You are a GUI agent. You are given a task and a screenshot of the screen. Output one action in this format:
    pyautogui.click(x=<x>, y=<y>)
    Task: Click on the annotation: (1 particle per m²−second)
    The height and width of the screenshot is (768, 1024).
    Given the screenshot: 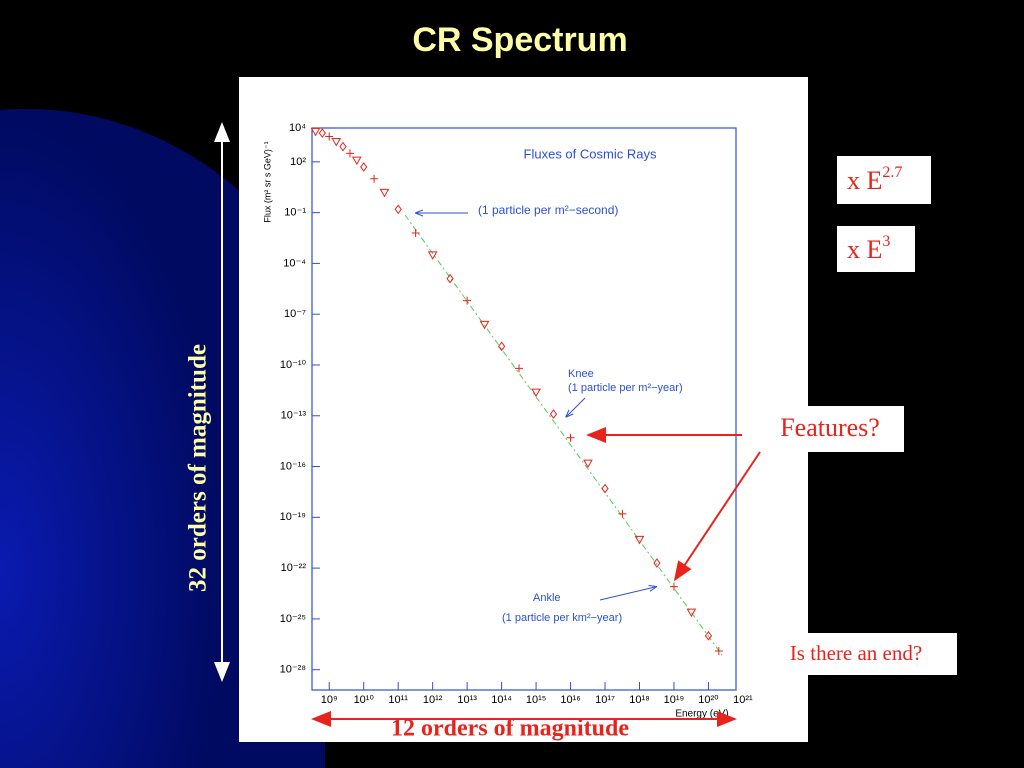 What is the action you would take?
    pyautogui.click(x=548, y=210)
    